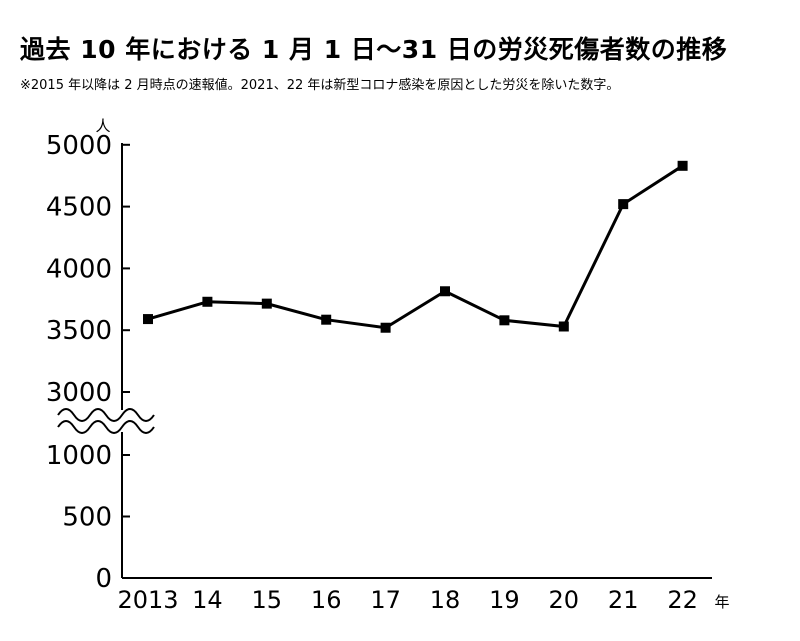  What do you see at coordinates (79, 331) in the screenshot?
I see `y-tick-label: 3500` at bounding box center [79, 331].